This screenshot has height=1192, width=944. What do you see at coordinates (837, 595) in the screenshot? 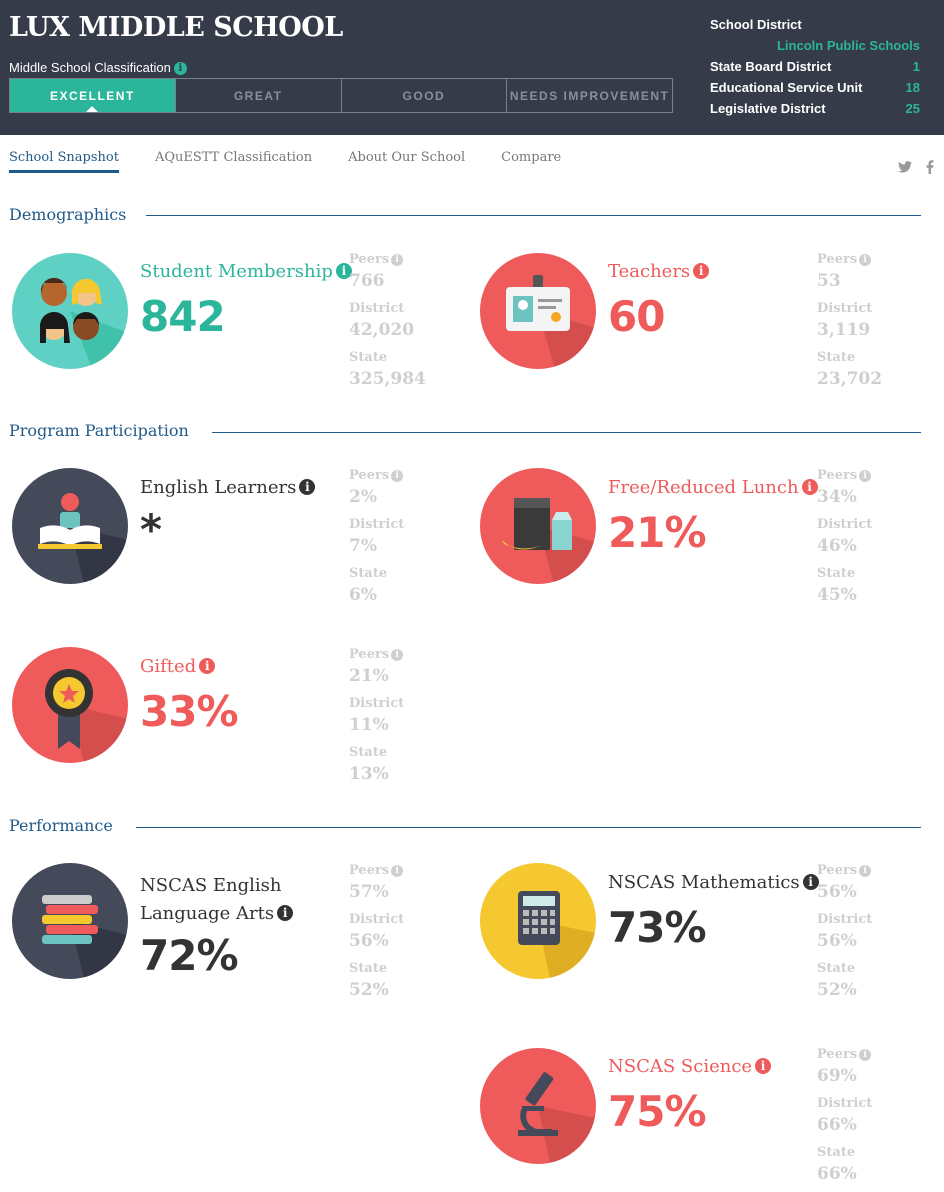
I see `state-value: 45%` at bounding box center [837, 595].